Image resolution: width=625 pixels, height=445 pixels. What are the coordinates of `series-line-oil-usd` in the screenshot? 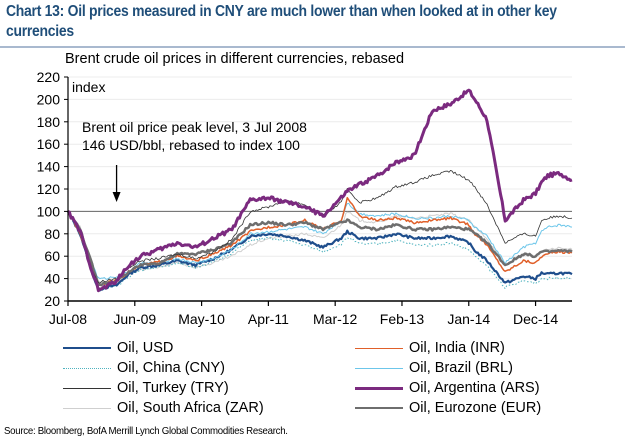 It's located at (320, 251).